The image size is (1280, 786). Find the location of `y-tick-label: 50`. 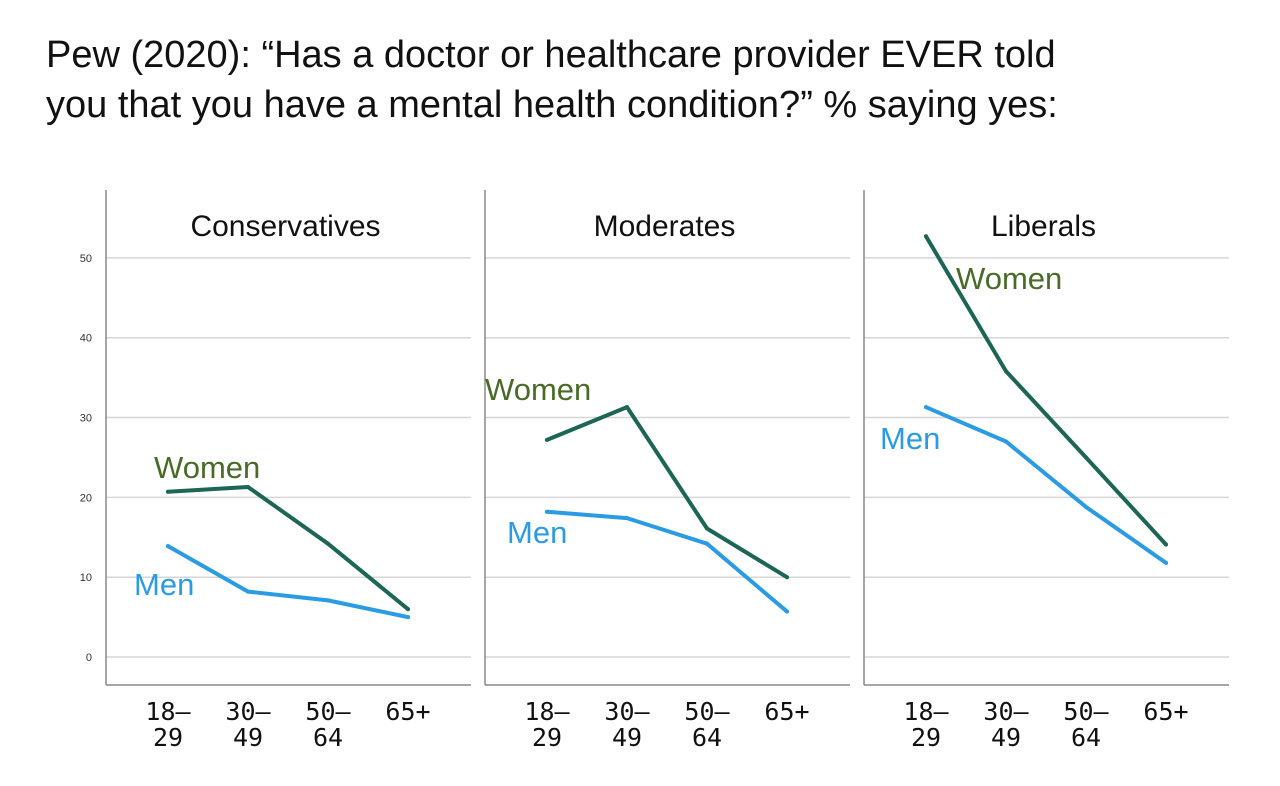

y-tick-label: 50 is located at coordinates (86, 259).